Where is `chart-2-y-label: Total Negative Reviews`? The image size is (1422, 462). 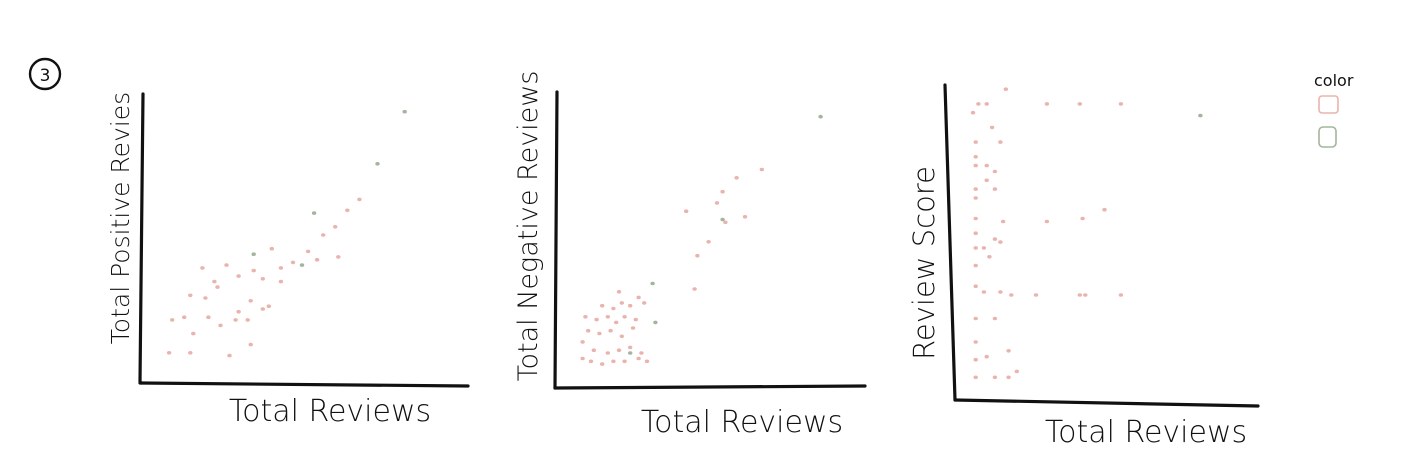 chart-2-y-label: Total Negative Reviews is located at coordinates (528, 226).